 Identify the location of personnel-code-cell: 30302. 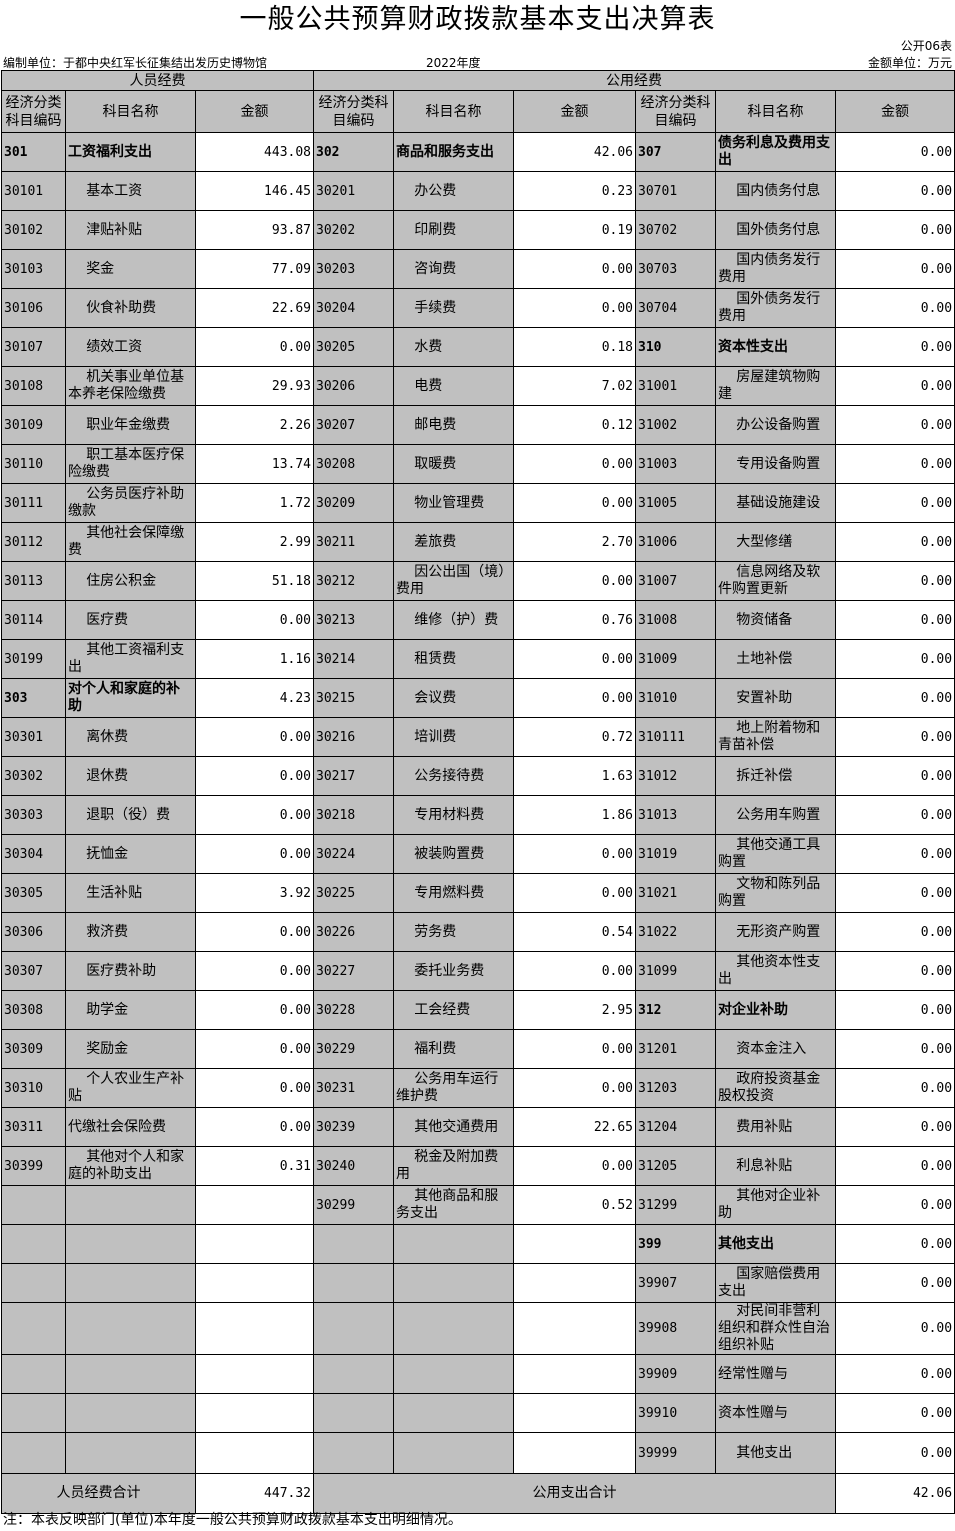
(33, 776).